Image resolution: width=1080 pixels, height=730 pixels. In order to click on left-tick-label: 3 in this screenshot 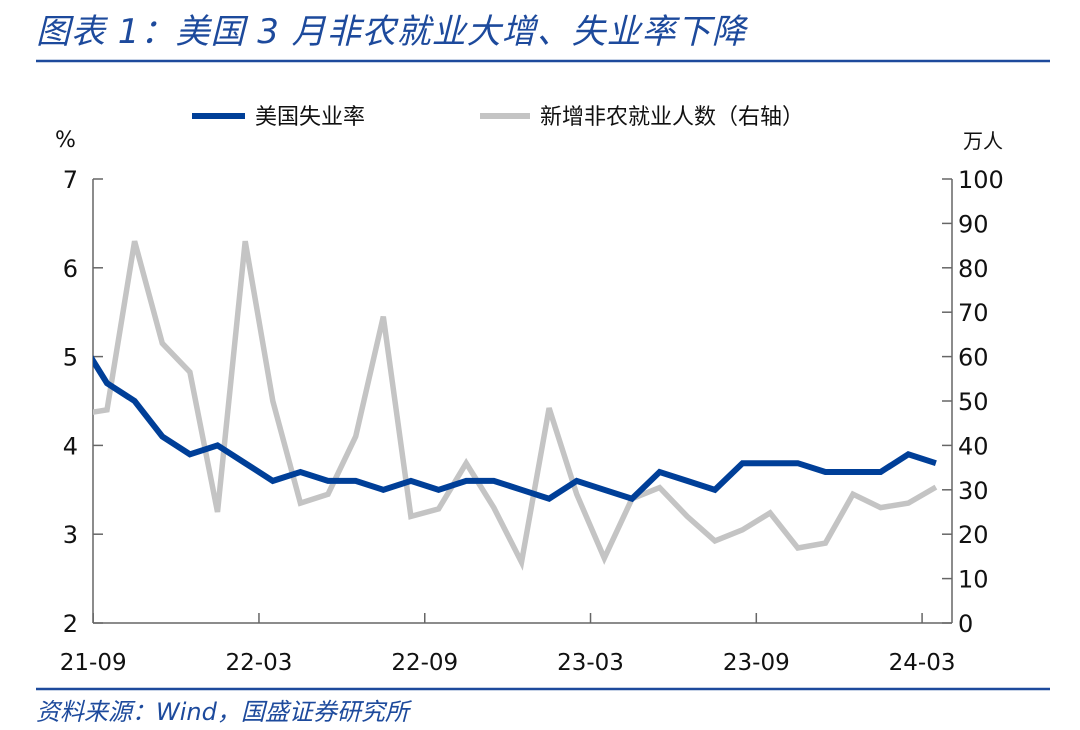, I will do `click(70, 535)`.